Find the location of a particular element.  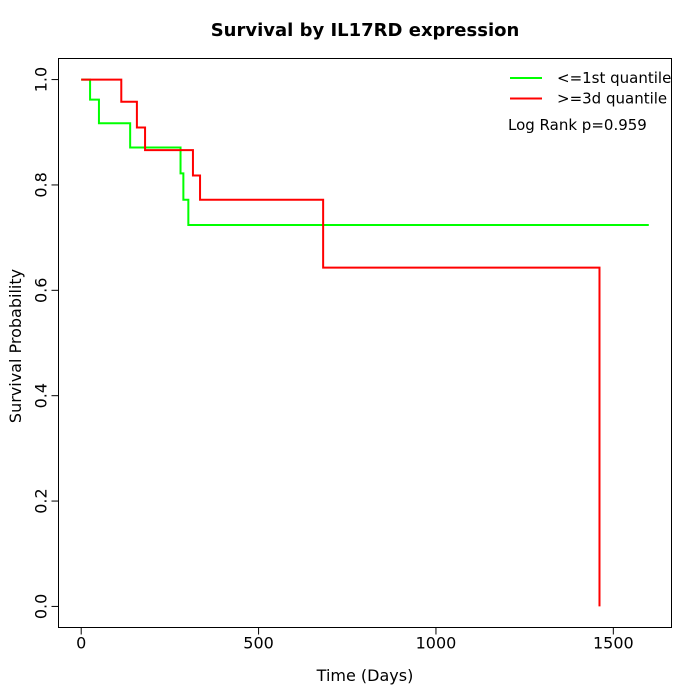

y-tick-label: 0.4 is located at coordinates (41, 395).